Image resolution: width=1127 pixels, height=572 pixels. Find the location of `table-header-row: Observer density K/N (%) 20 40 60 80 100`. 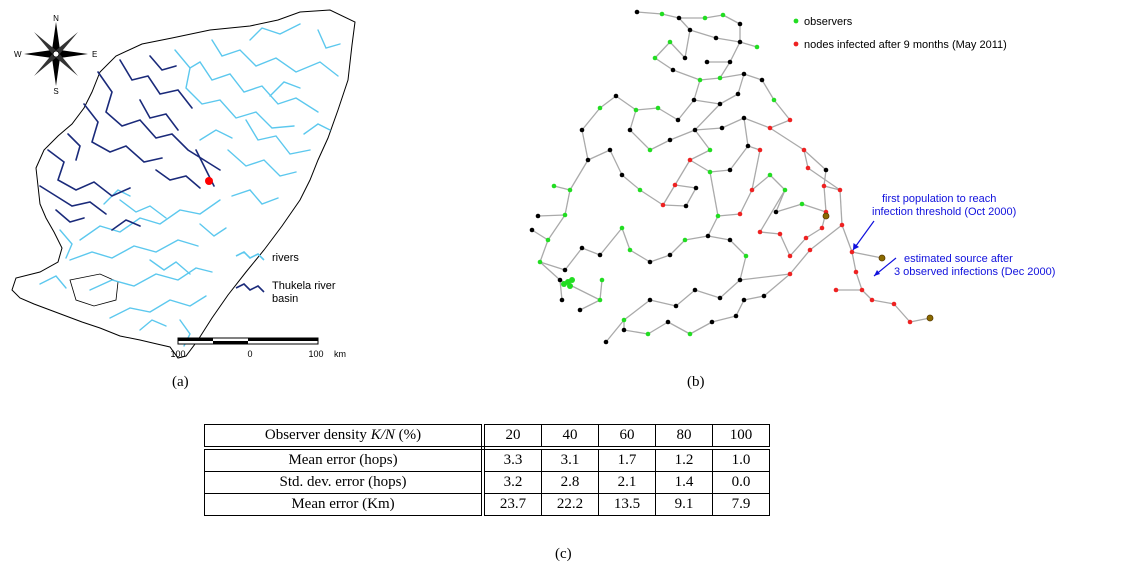

table-header-row: Observer density K/N (%) 20 40 60 80 100 is located at coordinates (487, 437).